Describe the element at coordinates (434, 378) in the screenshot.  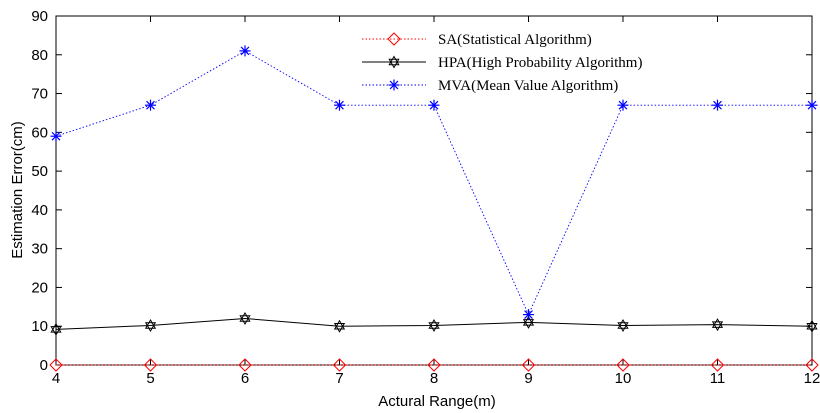
I see `x-tick-label: 8` at that location.